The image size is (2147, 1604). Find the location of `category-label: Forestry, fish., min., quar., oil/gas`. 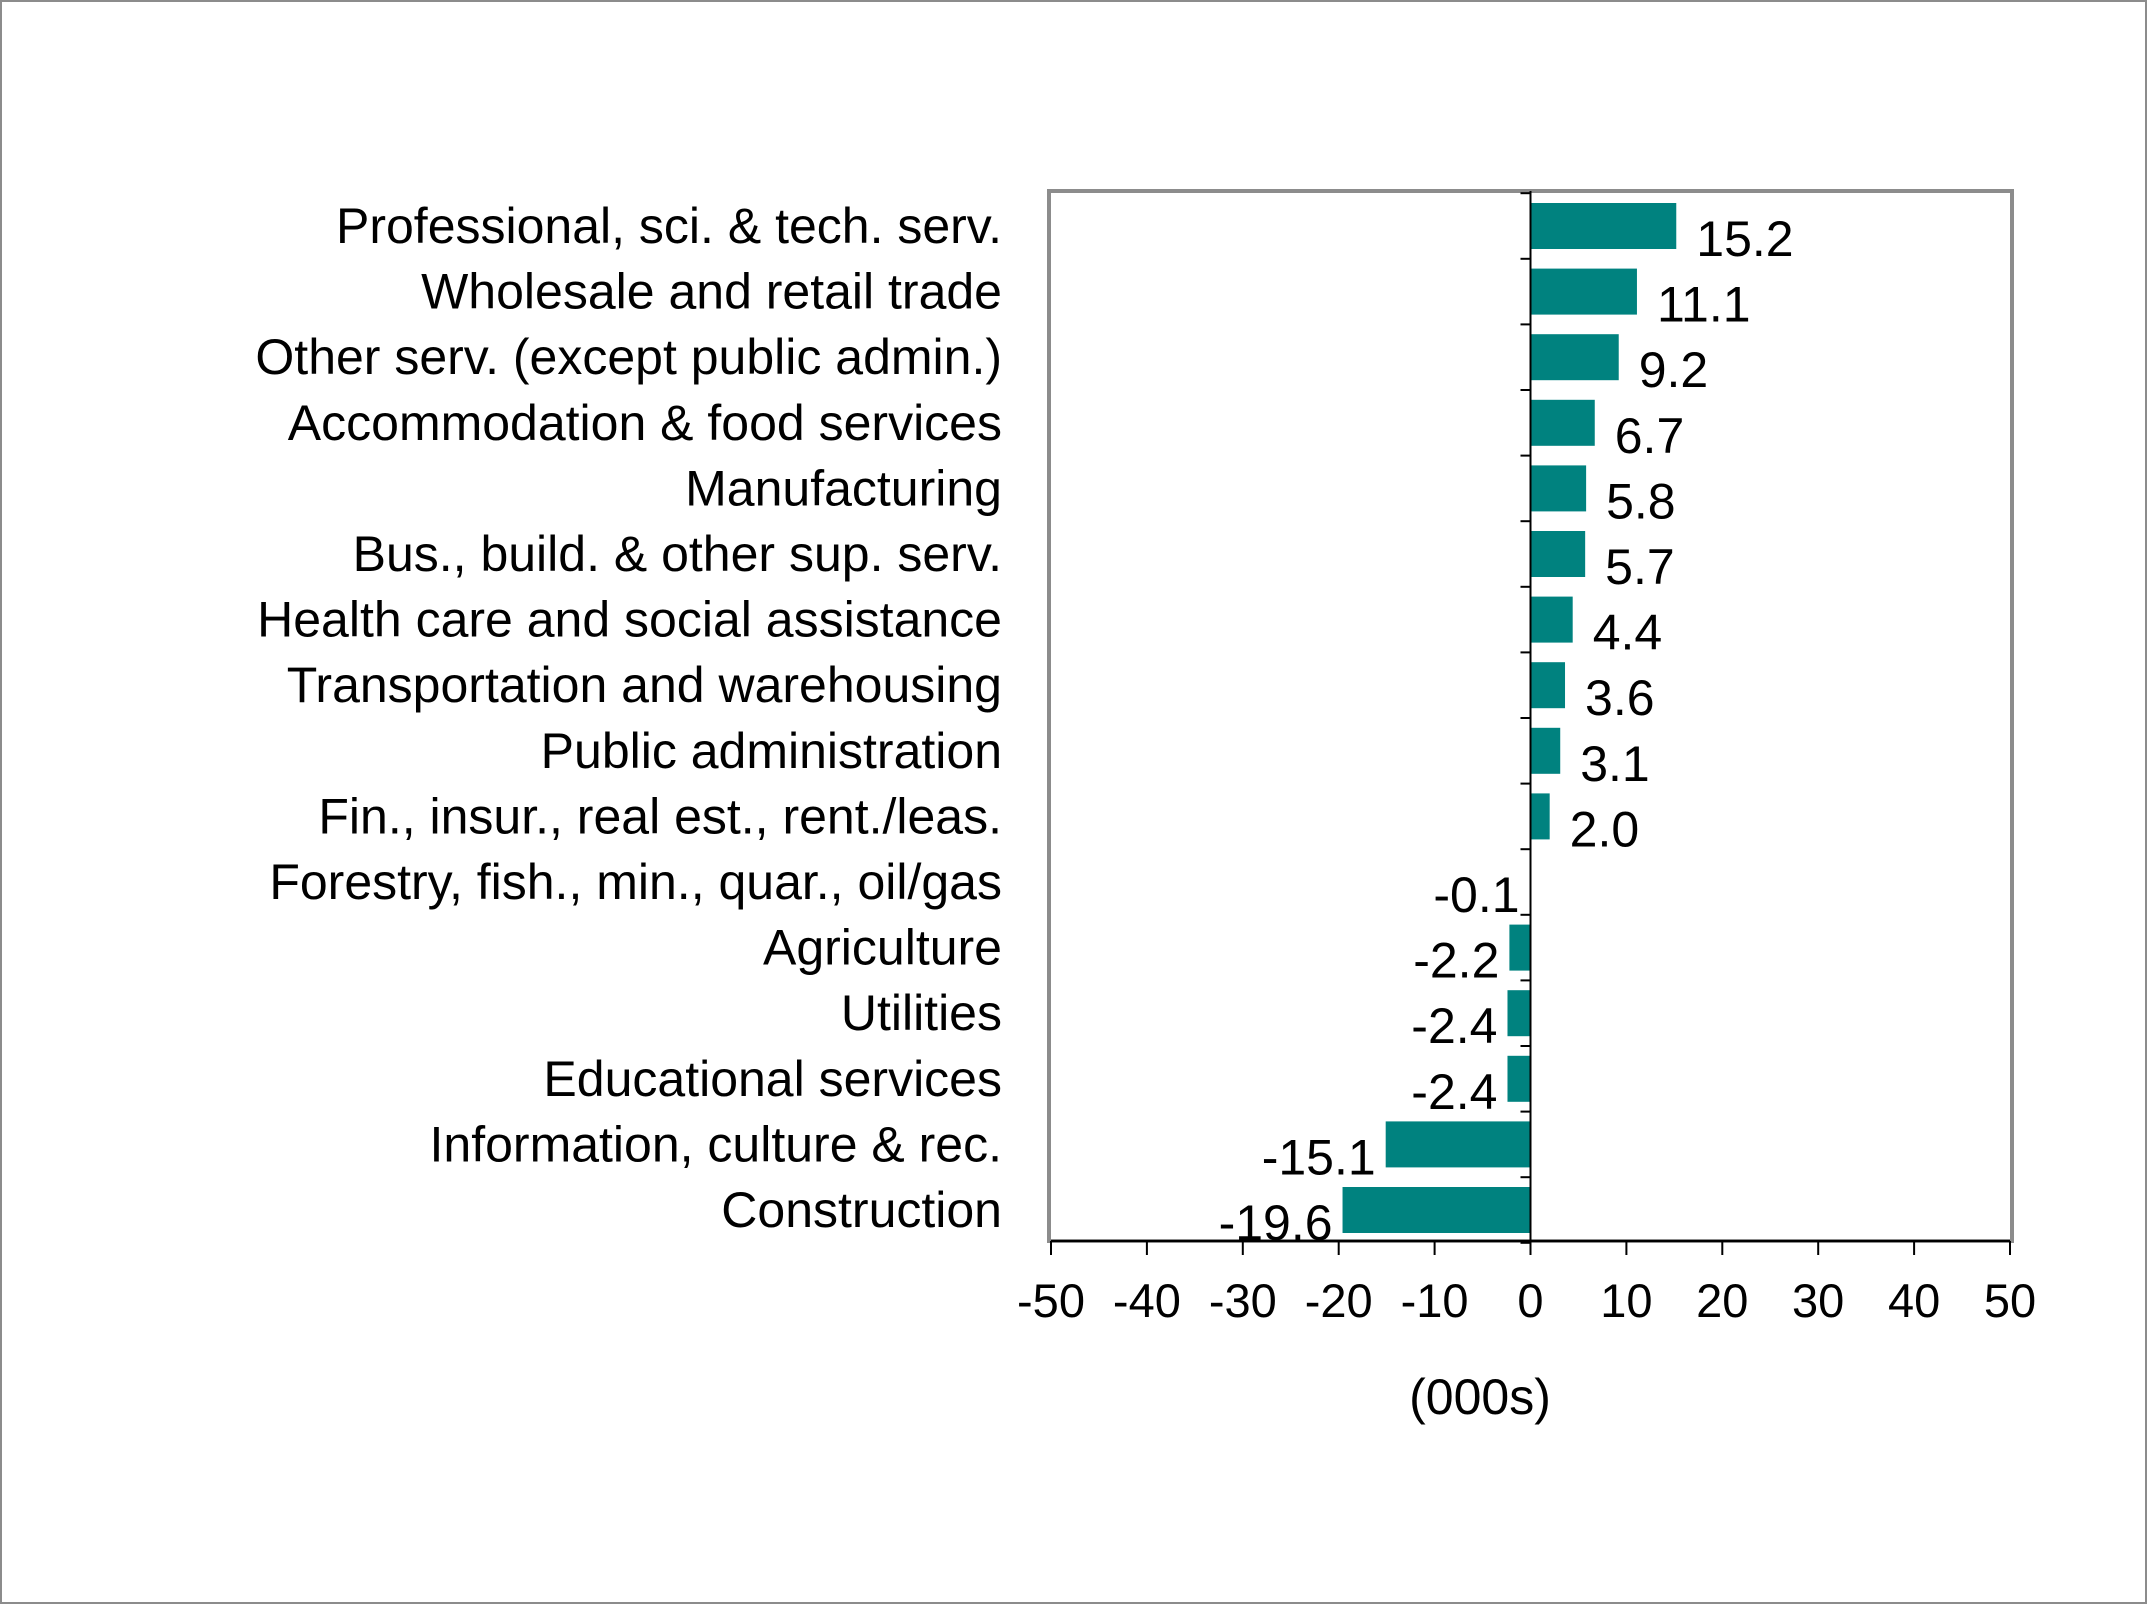

category-label: Forestry, fish., min., quar., oil/gas is located at coordinates (635, 882).